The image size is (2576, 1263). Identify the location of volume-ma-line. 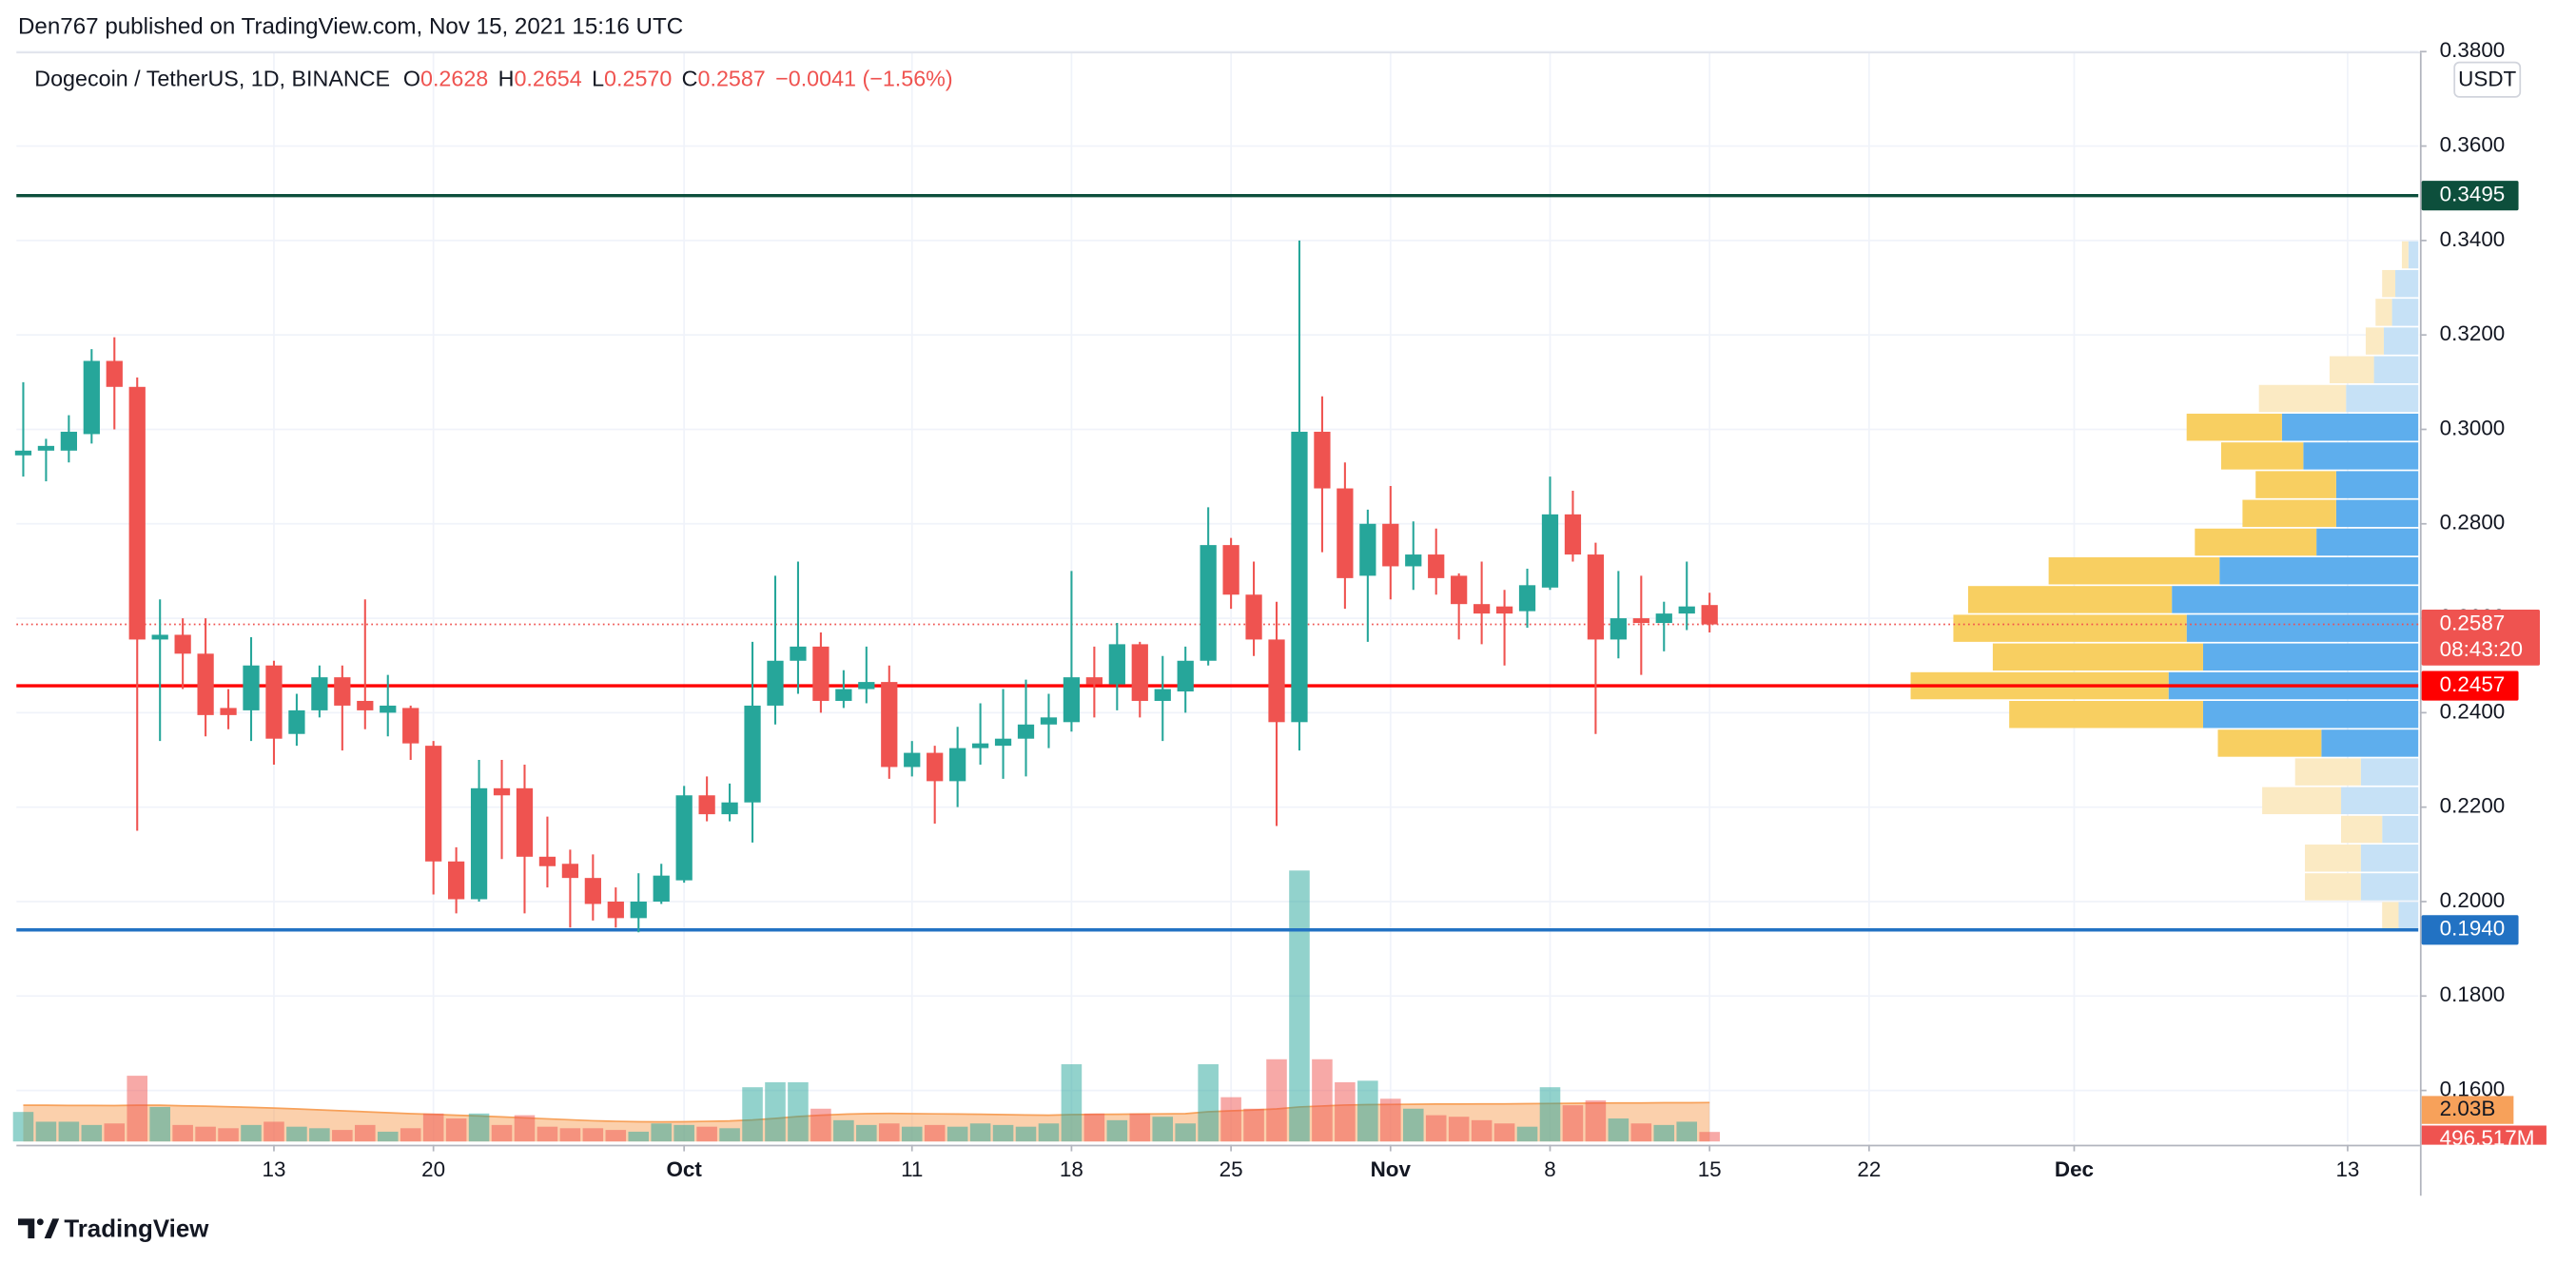
(867, 1112).